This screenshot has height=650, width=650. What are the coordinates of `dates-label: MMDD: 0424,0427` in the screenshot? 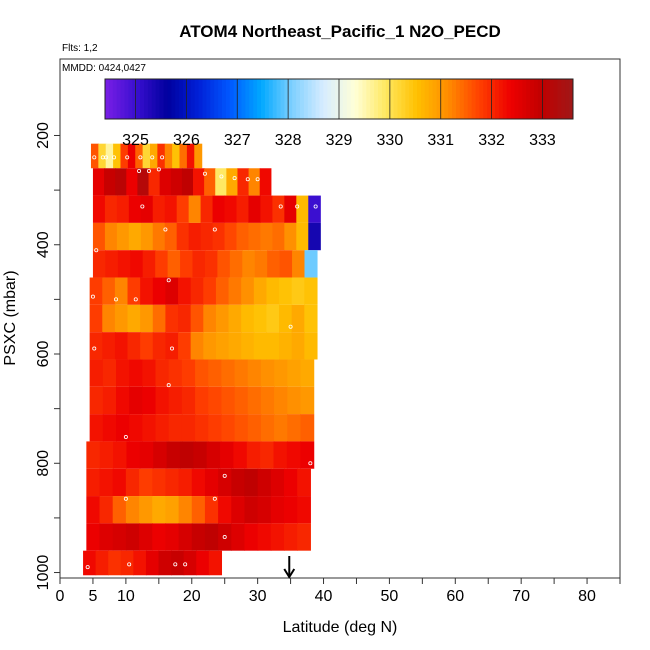 It's located at (104, 68).